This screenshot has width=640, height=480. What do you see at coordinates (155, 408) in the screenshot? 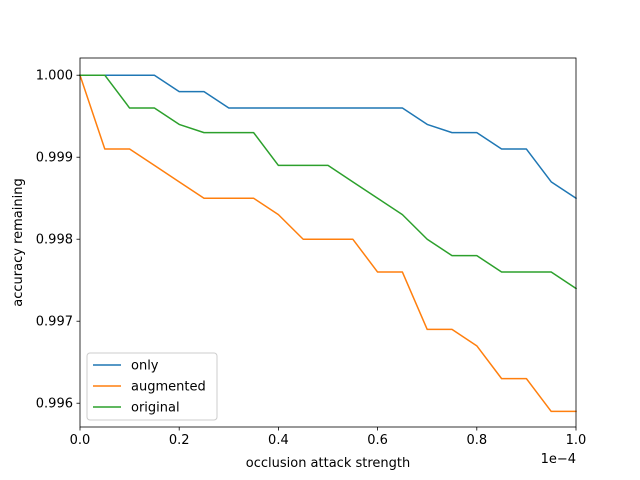
I see `legend-label-original: original` at bounding box center [155, 408].